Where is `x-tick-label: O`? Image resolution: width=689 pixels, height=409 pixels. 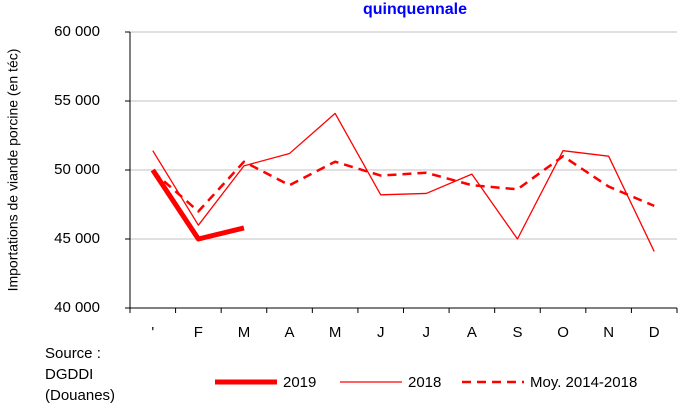 x-tick-label: O is located at coordinates (563, 332).